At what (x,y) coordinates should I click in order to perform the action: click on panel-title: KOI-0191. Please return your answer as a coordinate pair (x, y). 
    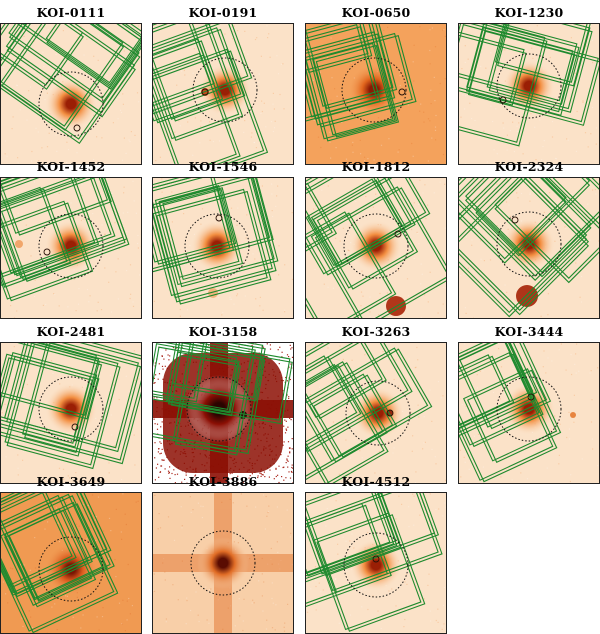
    Looking at the image, I should click on (223, 13).